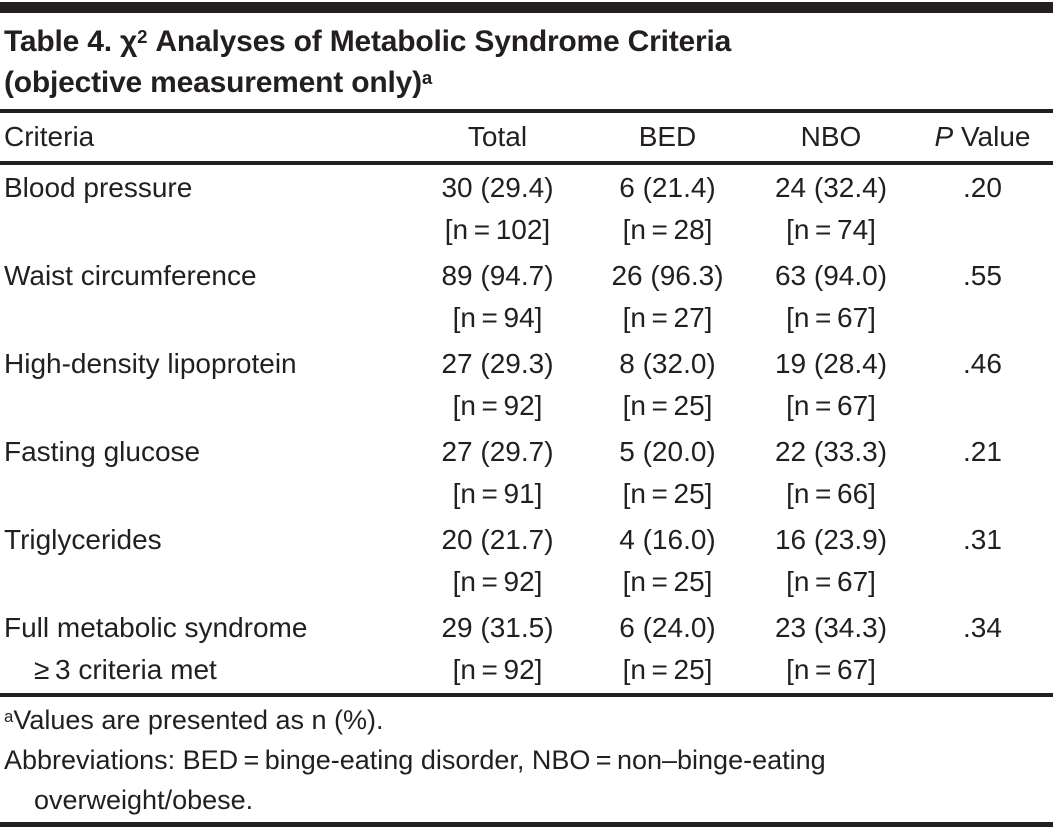 The height and width of the screenshot is (827, 1053). What do you see at coordinates (831, 363) in the screenshot?
I see `nbo-value: 19 (28.4)` at bounding box center [831, 363].